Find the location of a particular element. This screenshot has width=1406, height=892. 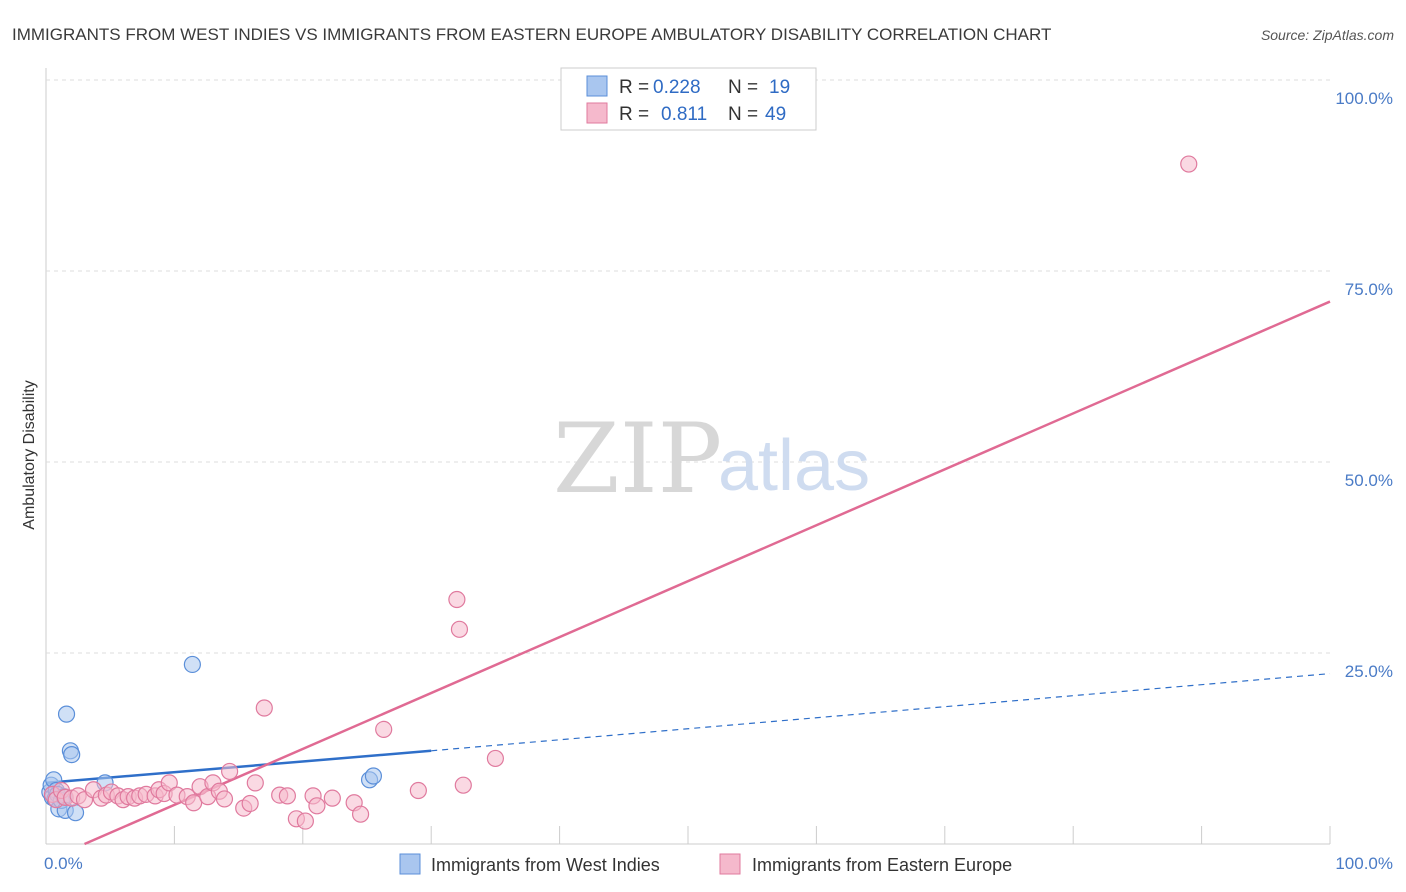

legend-n-value: 49 is located at coordinates (775, 114).